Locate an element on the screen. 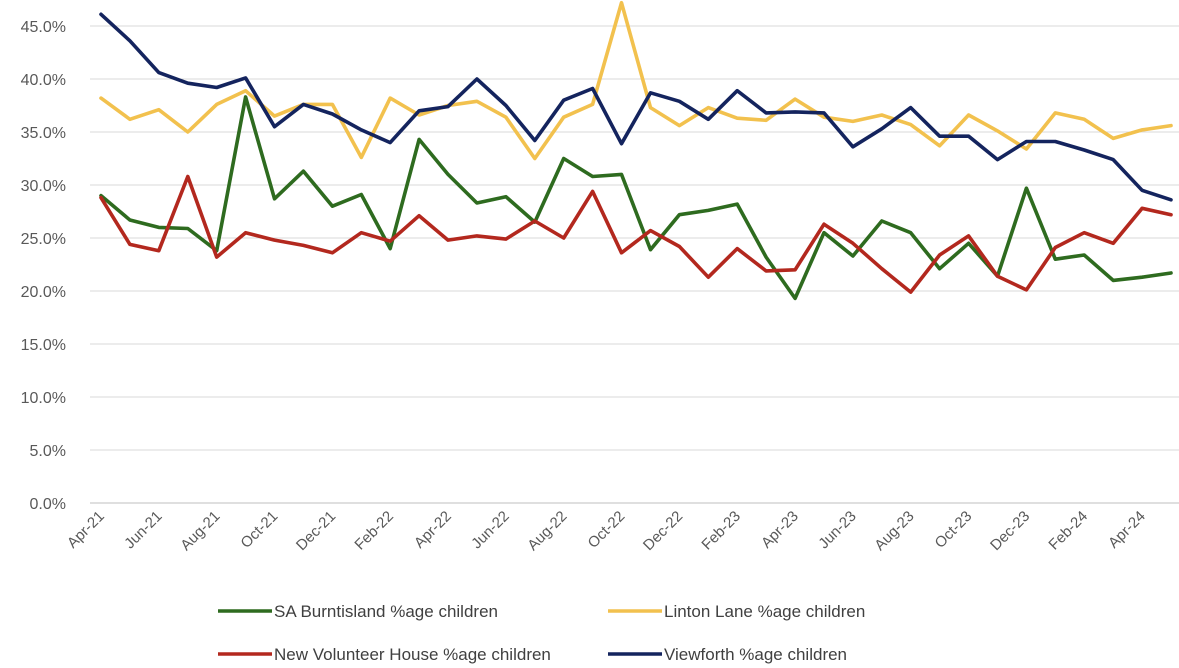 Image resolution: width=1179 pixels, height=668 pixels. x-tick-label: Jun-23 is located at coordinates (837, 530).